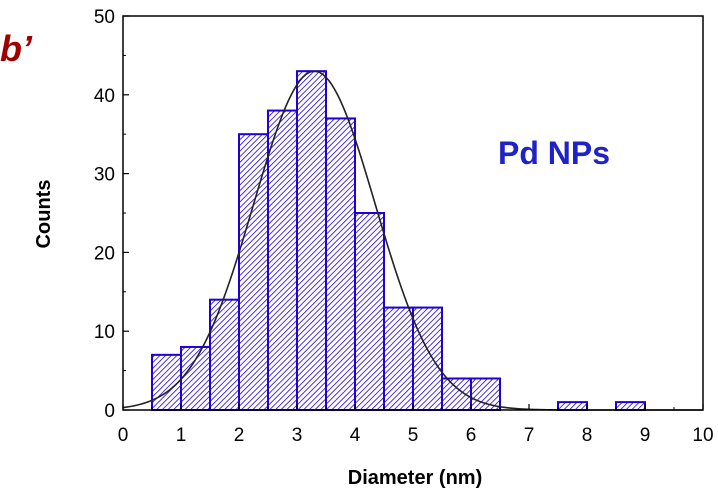 Image resolution: width=718 pixels, height=496 pixels. What do you see at coordinates (297, 435) in the screenshot?
I see `x-tick-label: 3` at bounding box center [297, 435].